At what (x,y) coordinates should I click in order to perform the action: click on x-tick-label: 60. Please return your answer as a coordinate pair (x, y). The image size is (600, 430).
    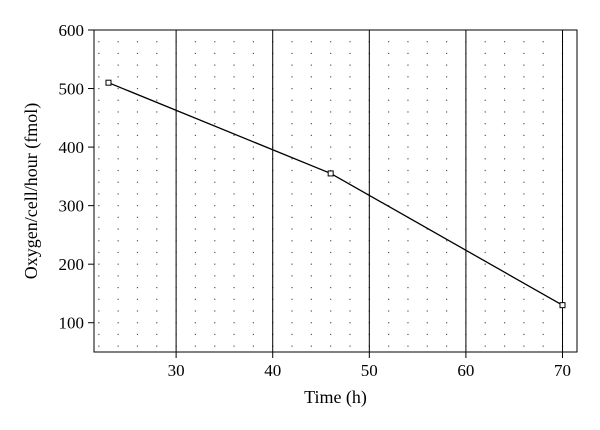
    Looking at the image, I should click on (465, 370).